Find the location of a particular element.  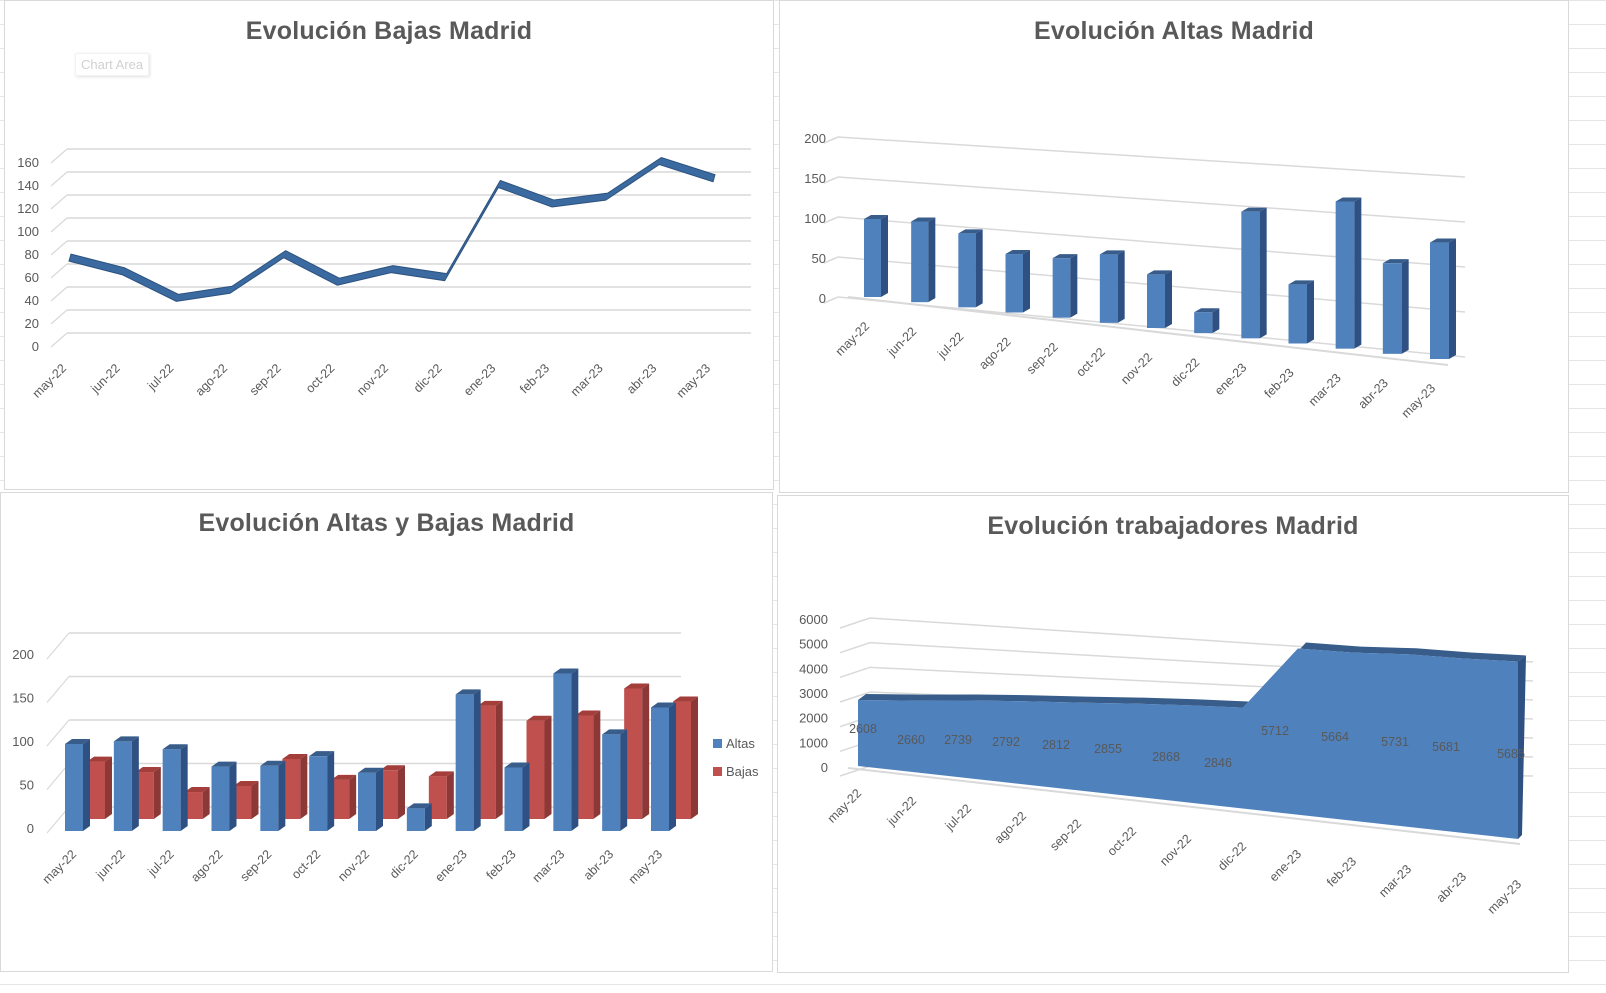

legend-item-bajas: Bajas is located at coordinates (736, 771).